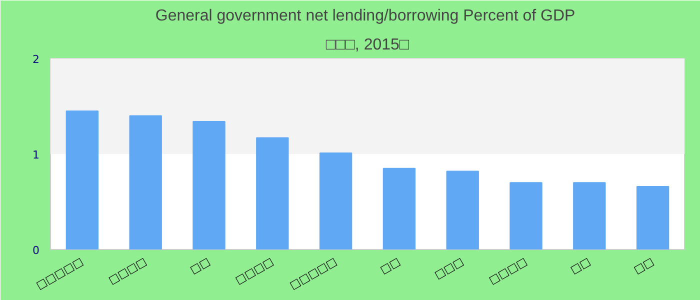  What do you see at coordinates (36, 250) in the screenshot?
I see `y-tick-label: 0` at bounding box center [36, 250].